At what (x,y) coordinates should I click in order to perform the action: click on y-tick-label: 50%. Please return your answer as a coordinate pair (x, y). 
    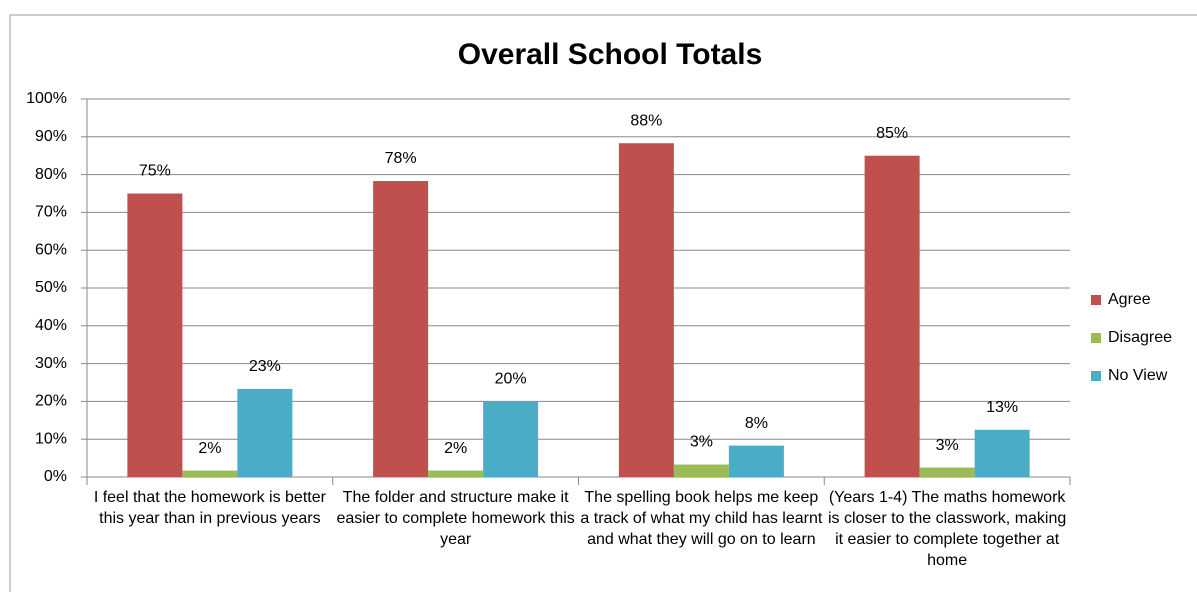
    Looking at the image, I should click on (51, 287).